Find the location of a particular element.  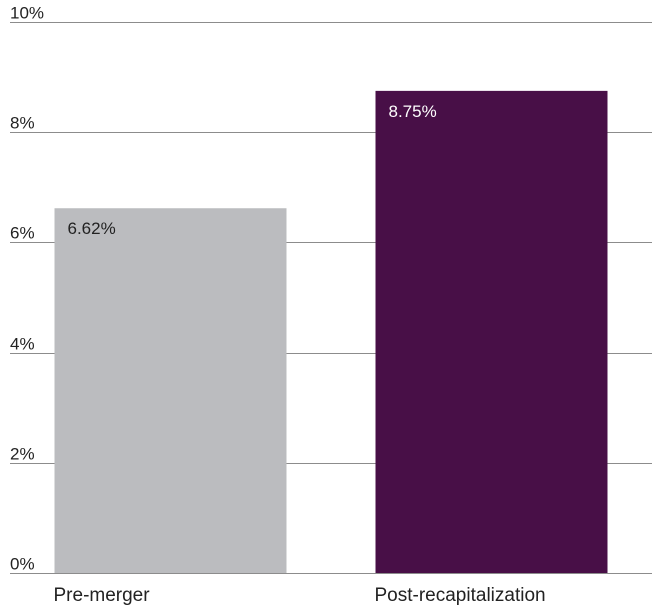

y-tick-label: 10% is located at coordinates (27, 13).